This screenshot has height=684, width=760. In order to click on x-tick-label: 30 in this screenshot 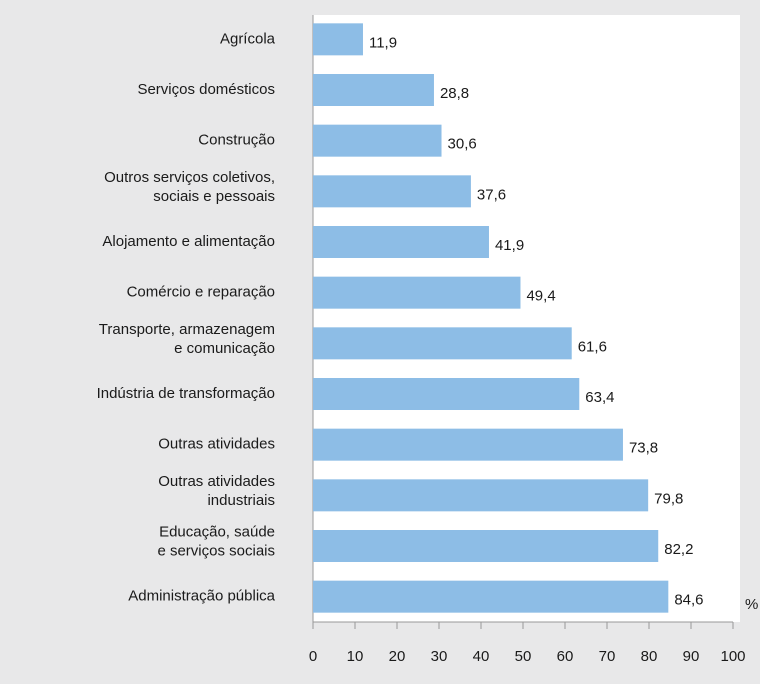, I will do `click(439, 656)`.